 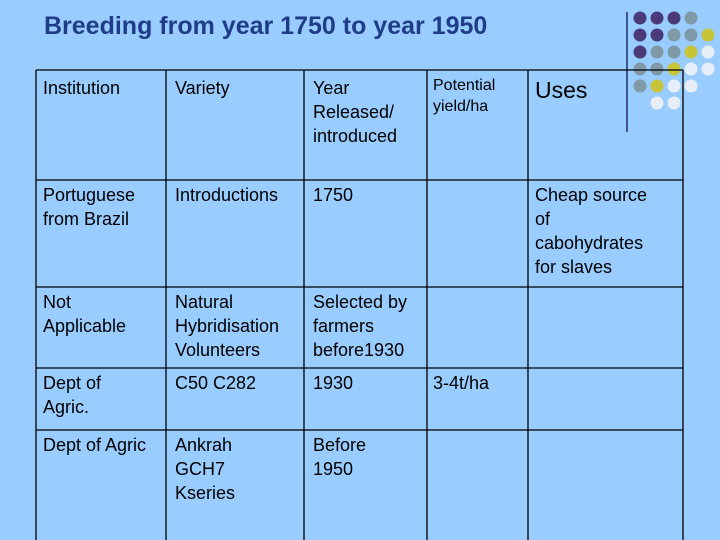 I want to click on slide-title: Breeding from year 1750 to year 1950, so click(x=266, y=26).